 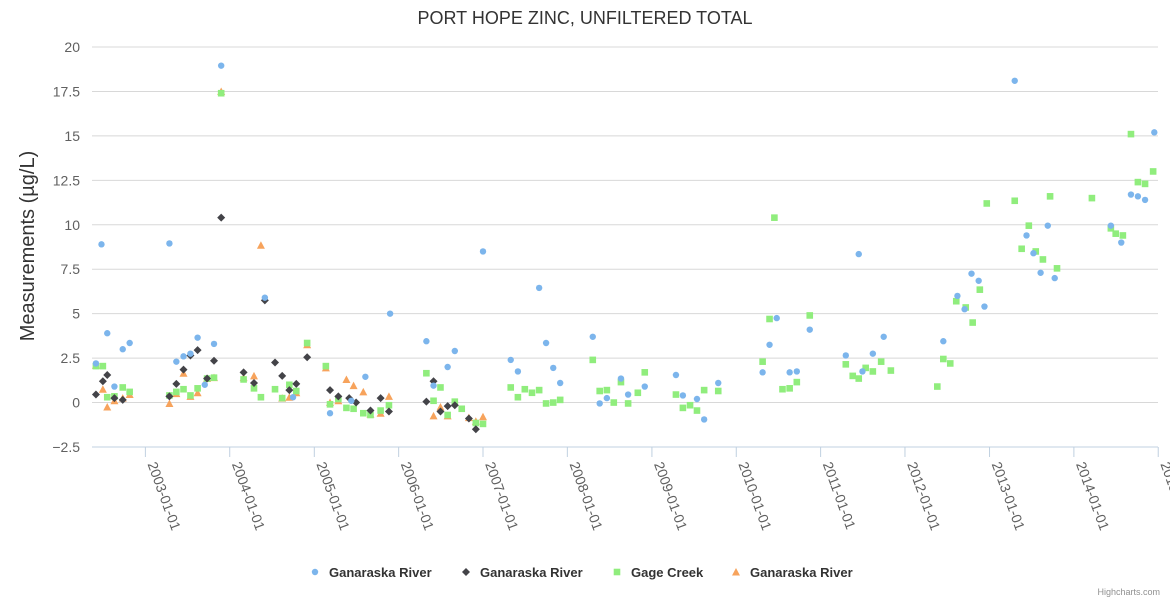 I want to click on legend-symbol-circle, so click(x=315, y=572).